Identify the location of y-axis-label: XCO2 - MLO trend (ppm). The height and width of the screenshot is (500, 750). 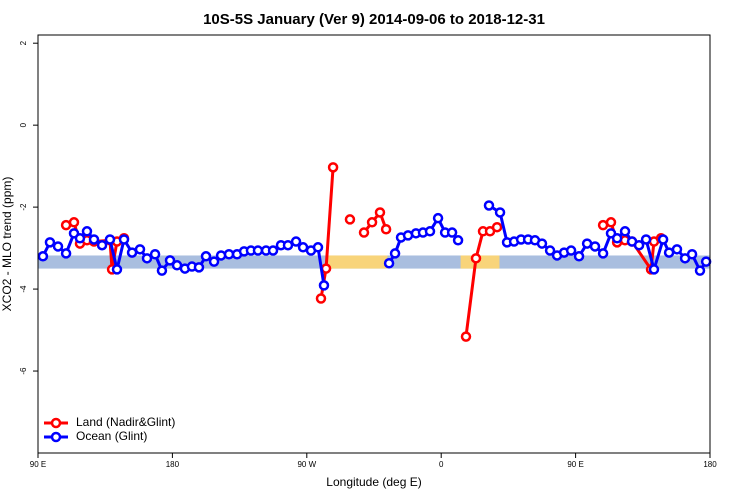
(7, 244).